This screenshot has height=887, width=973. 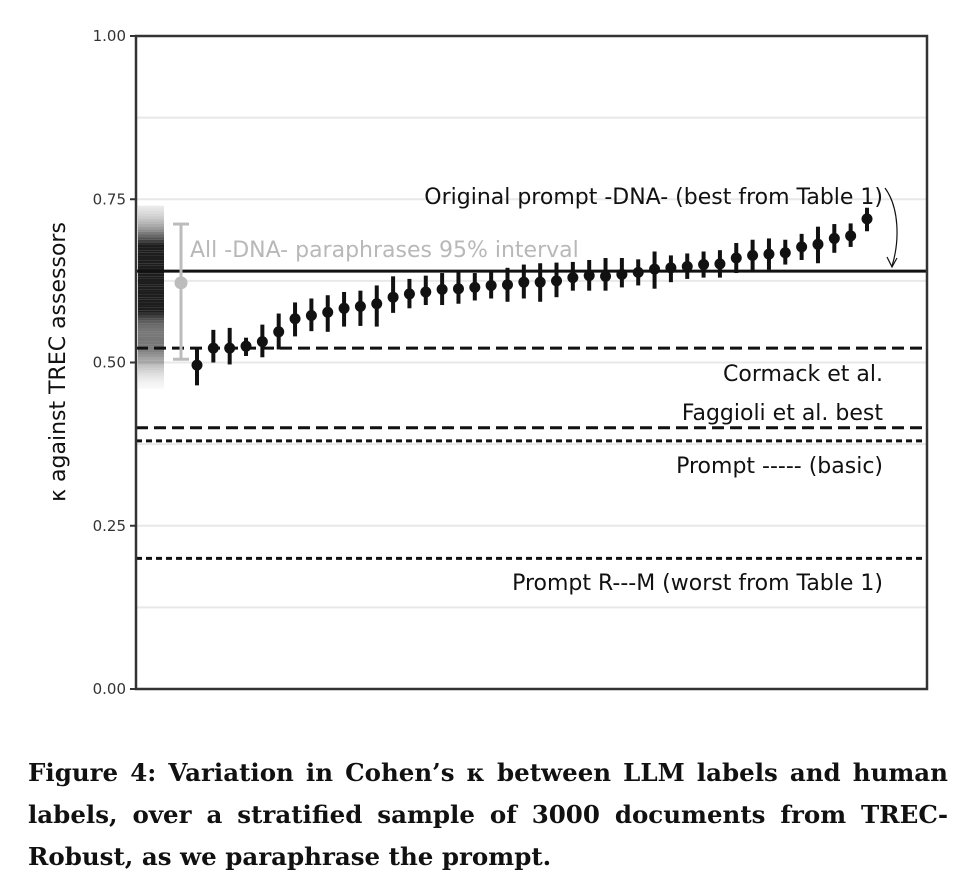 What do you see at coordinates (58, 362) in the screenshot?
I see `y-axis-label: κ against TREC assessors` at bounding box center [58, 362].